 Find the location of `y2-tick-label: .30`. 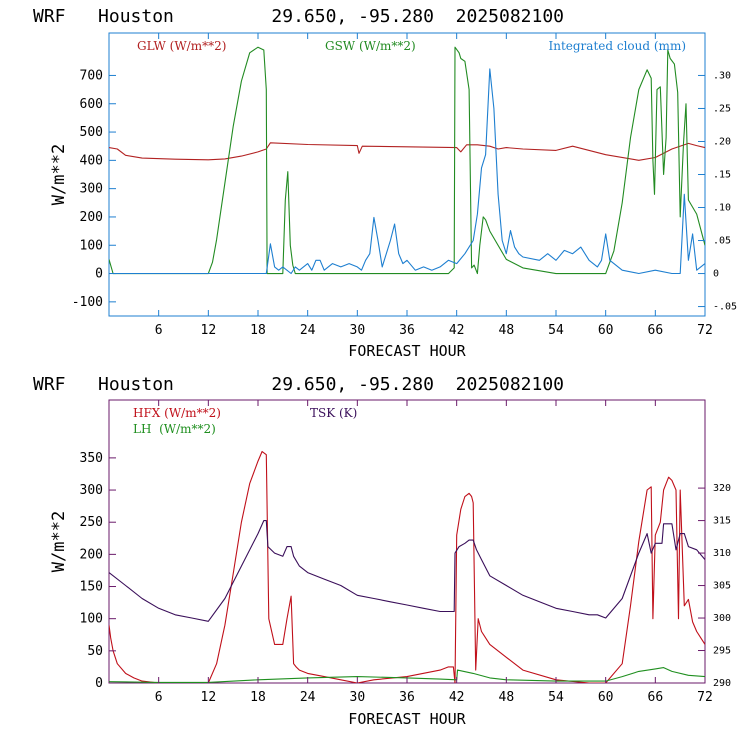

y2-tick-label: .30 is located at coordinates (722, 75).